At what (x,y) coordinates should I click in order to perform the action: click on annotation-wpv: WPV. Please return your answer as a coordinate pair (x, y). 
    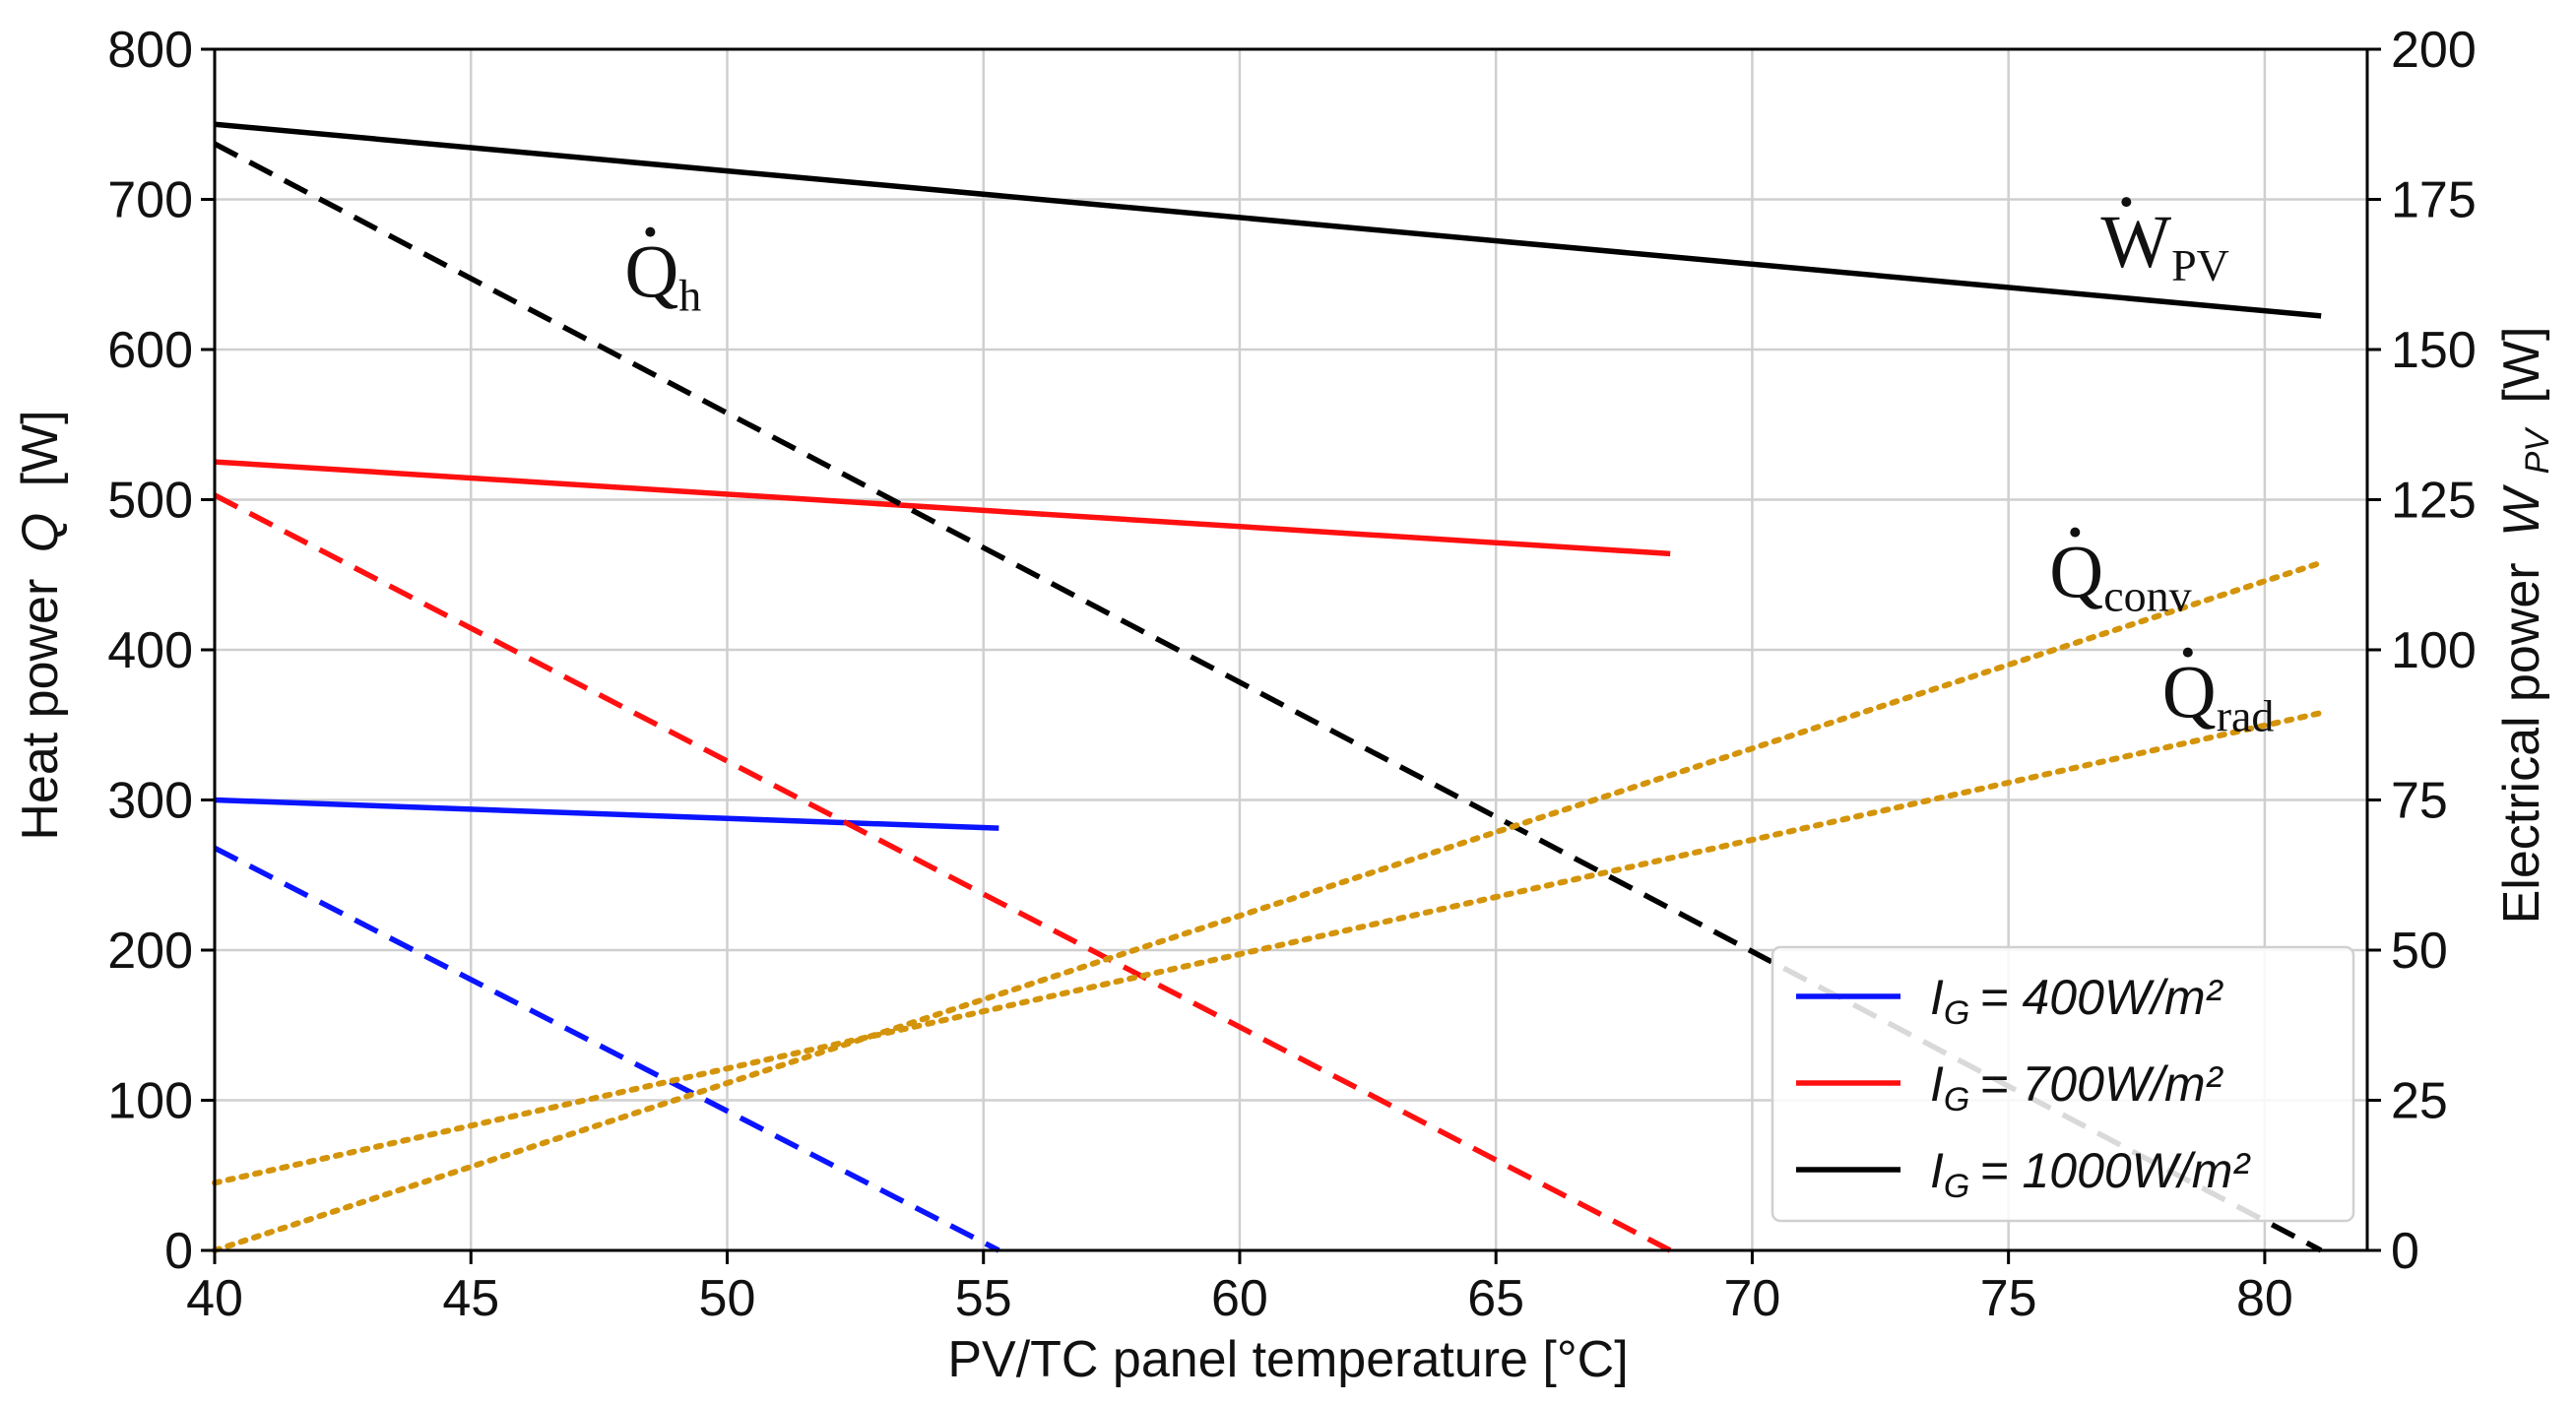
    Looking at the image, I should click on (2164, 246).